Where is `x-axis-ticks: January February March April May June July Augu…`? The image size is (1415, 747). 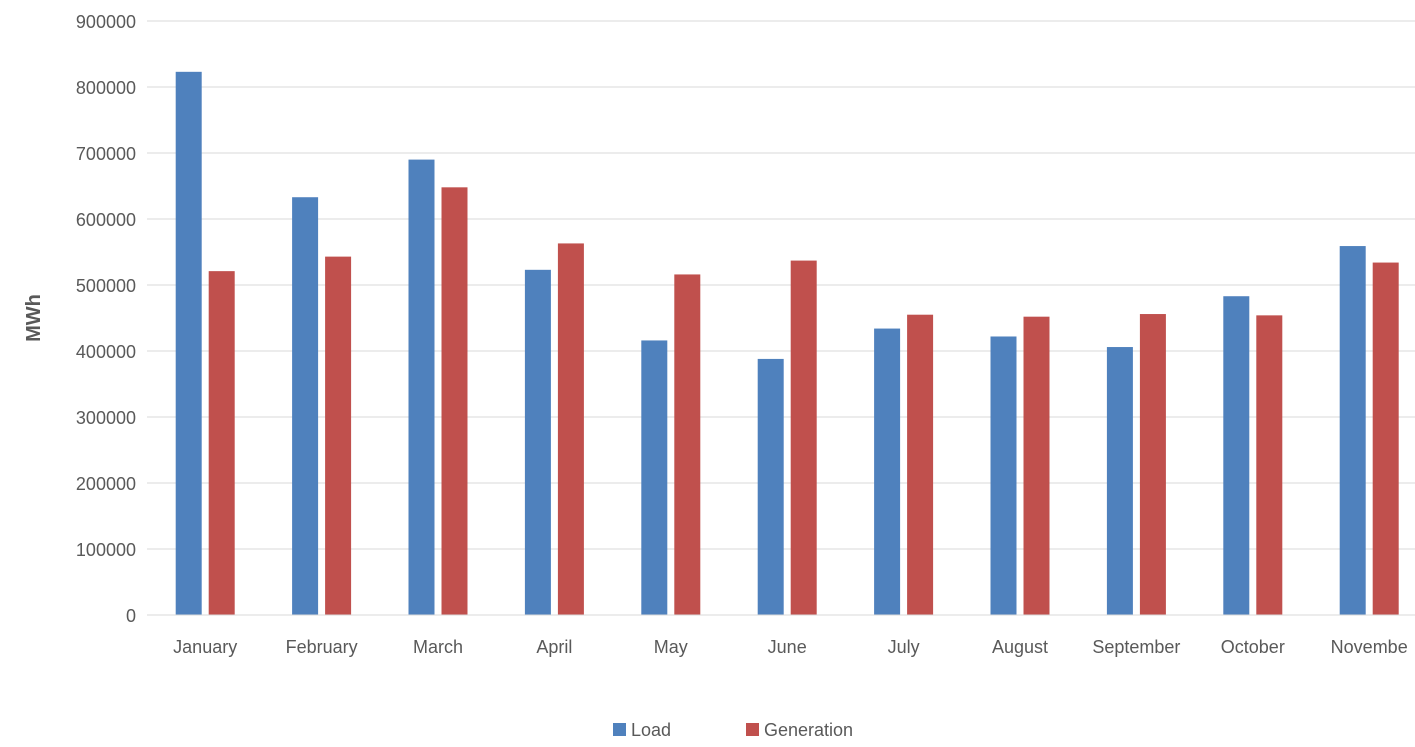
x-axis-ticks: January February March April May June July Augu… is located at coordinates (790, 647).